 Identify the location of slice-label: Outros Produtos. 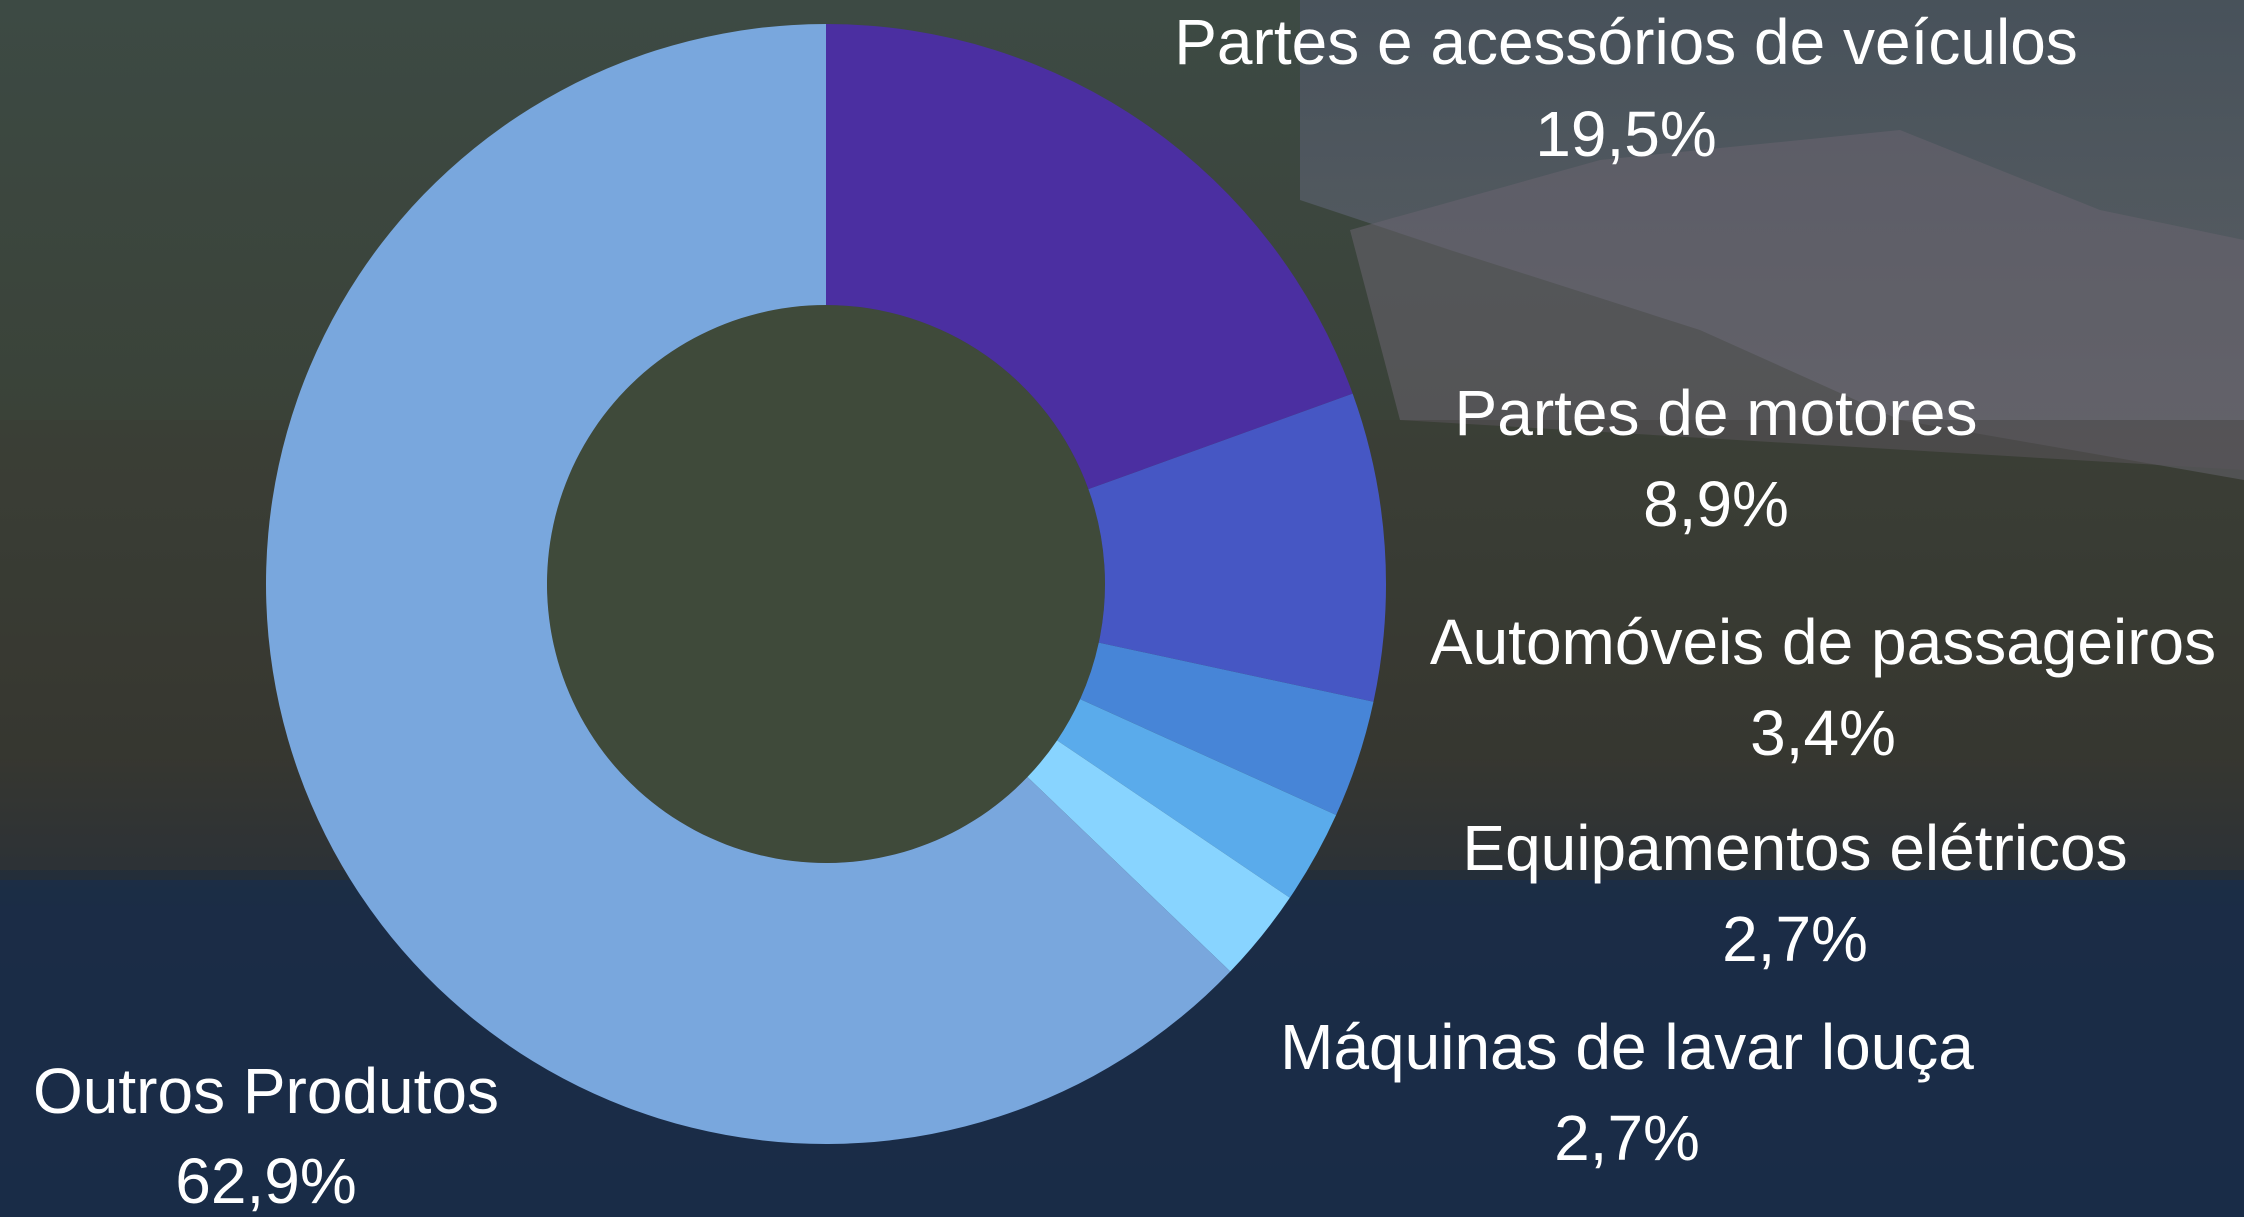
(266, 1091).